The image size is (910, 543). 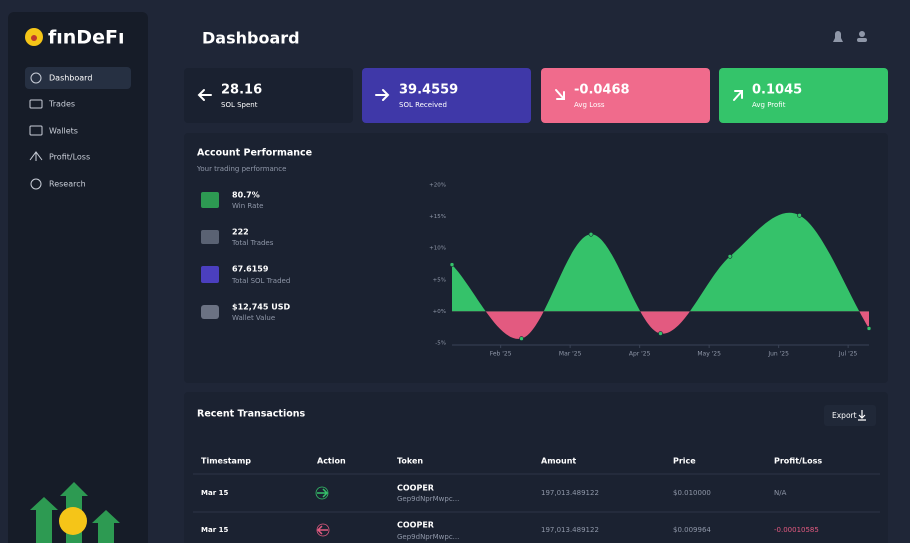 I want to click on x-tick-label: Jul '25, so click(x=848, y=354).